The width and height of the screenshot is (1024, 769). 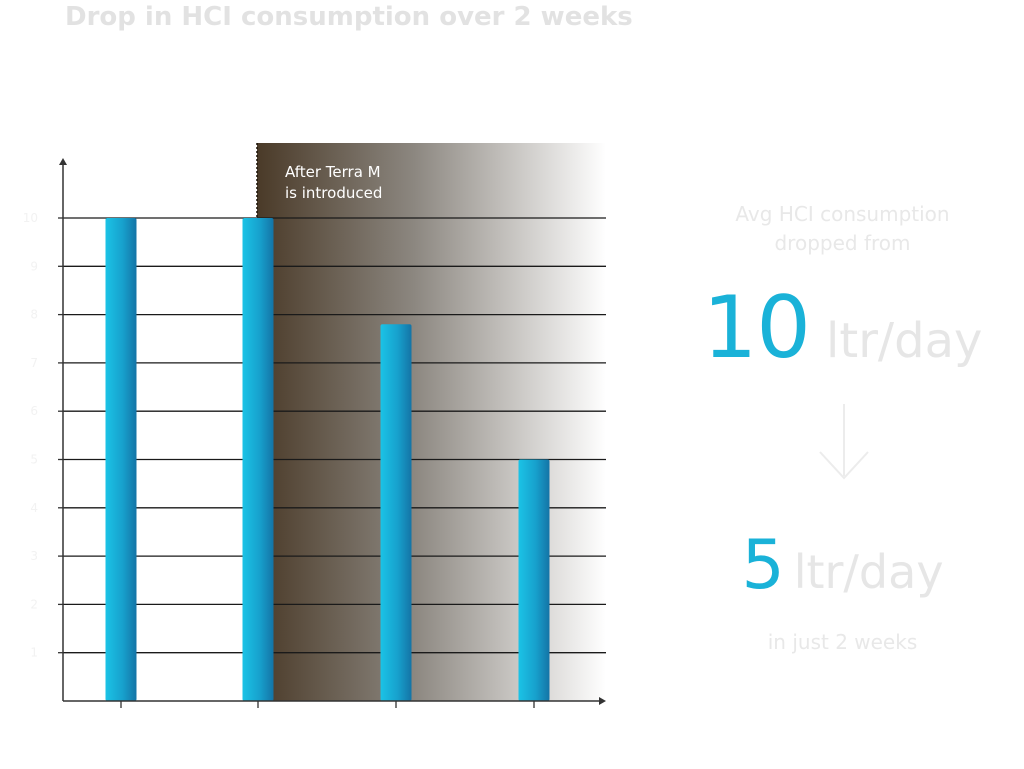 I want to click on y-tick-label: 6, so click(x=34, y=411).